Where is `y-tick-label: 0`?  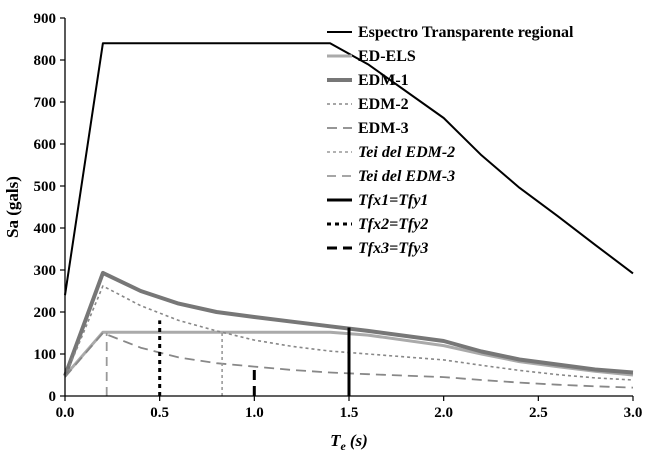
y-tick-label: 0 is located at coordinates (53, 397).